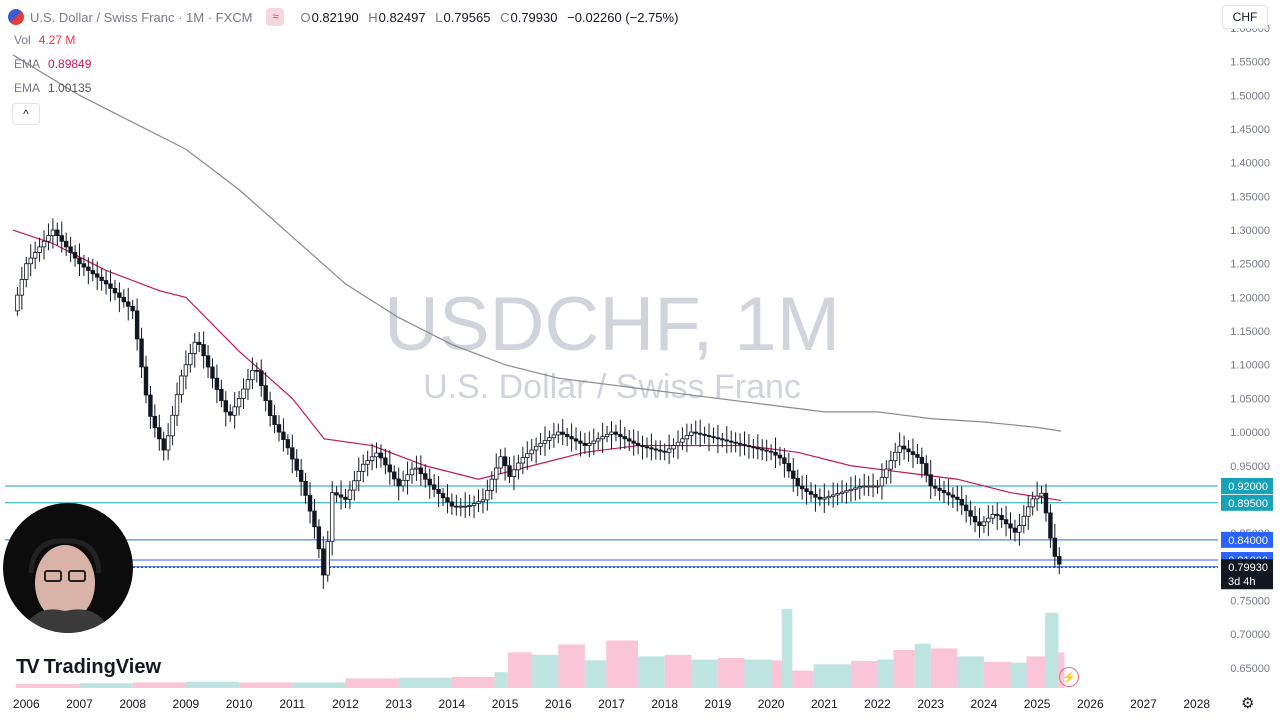  I want to click on symbol-title: U.S. Dollar / Swiss Franc · 1M · FXCM, so click(141, 17).